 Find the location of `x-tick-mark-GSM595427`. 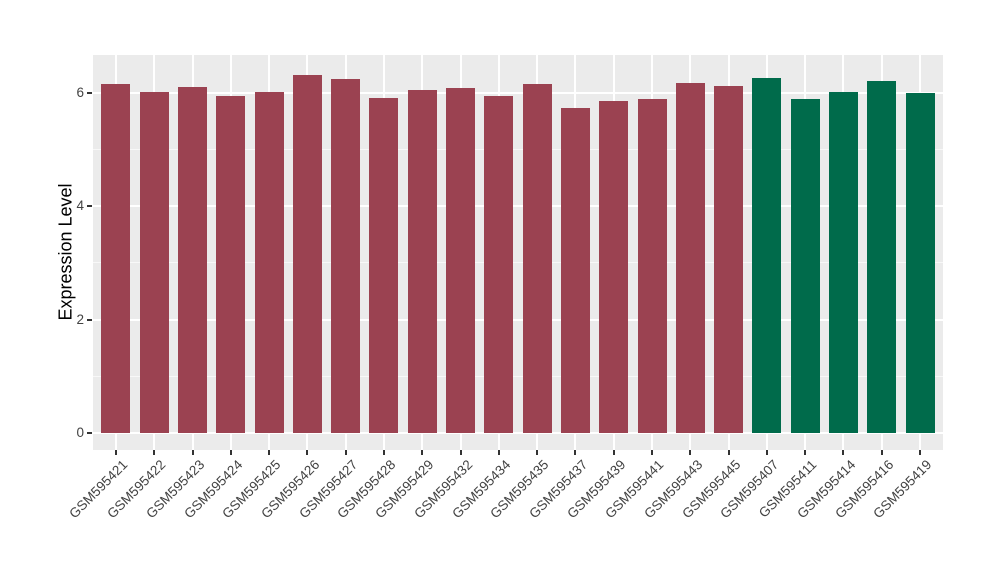

x-tick-mark-GSM595427 is located at coordinates (345, 452).